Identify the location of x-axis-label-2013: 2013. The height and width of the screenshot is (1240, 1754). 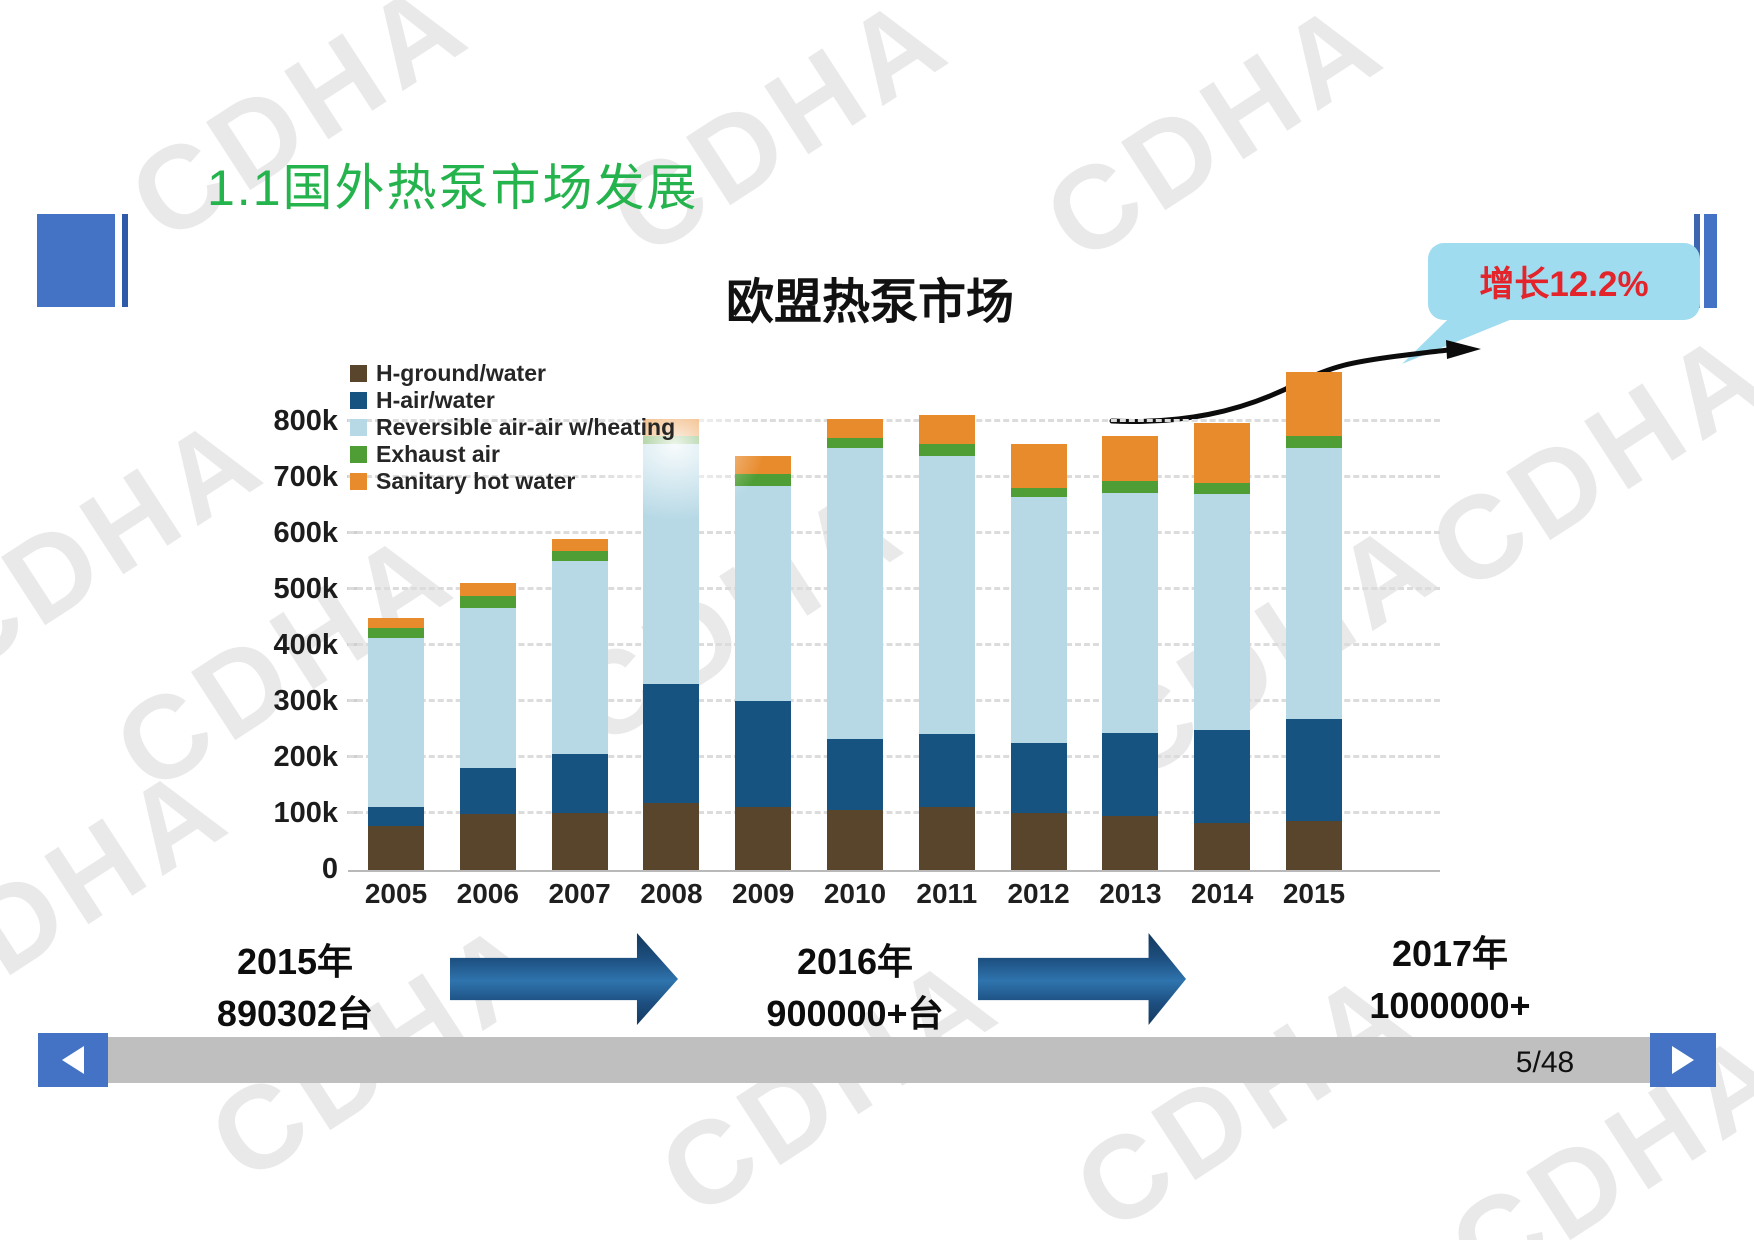
(1130, 893).